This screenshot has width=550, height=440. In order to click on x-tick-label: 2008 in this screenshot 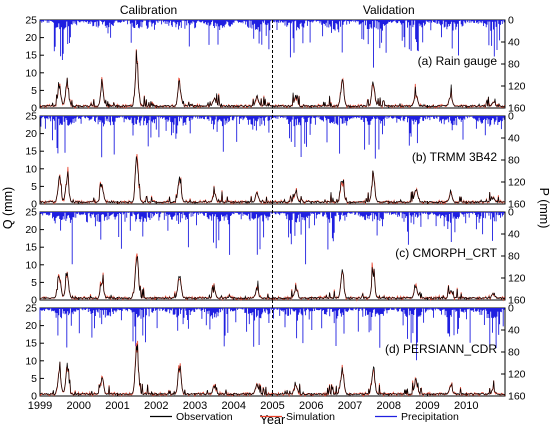, I will do `click(389, 406)`.